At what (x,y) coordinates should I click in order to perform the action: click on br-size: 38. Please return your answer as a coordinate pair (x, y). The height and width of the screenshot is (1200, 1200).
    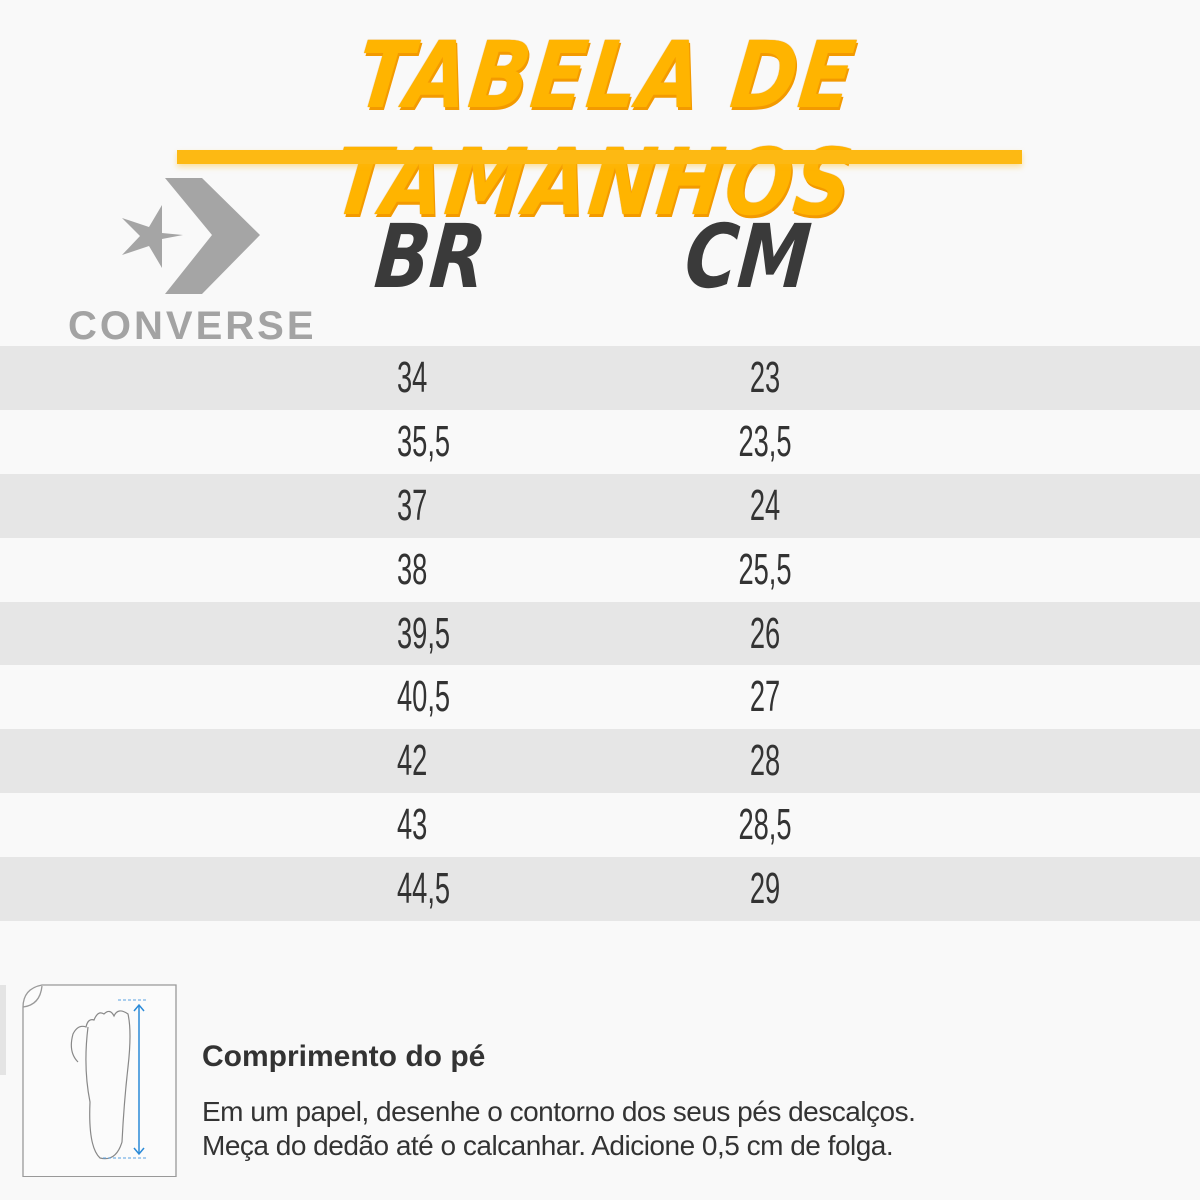
    Looking at the image, I should click on (412, 569).